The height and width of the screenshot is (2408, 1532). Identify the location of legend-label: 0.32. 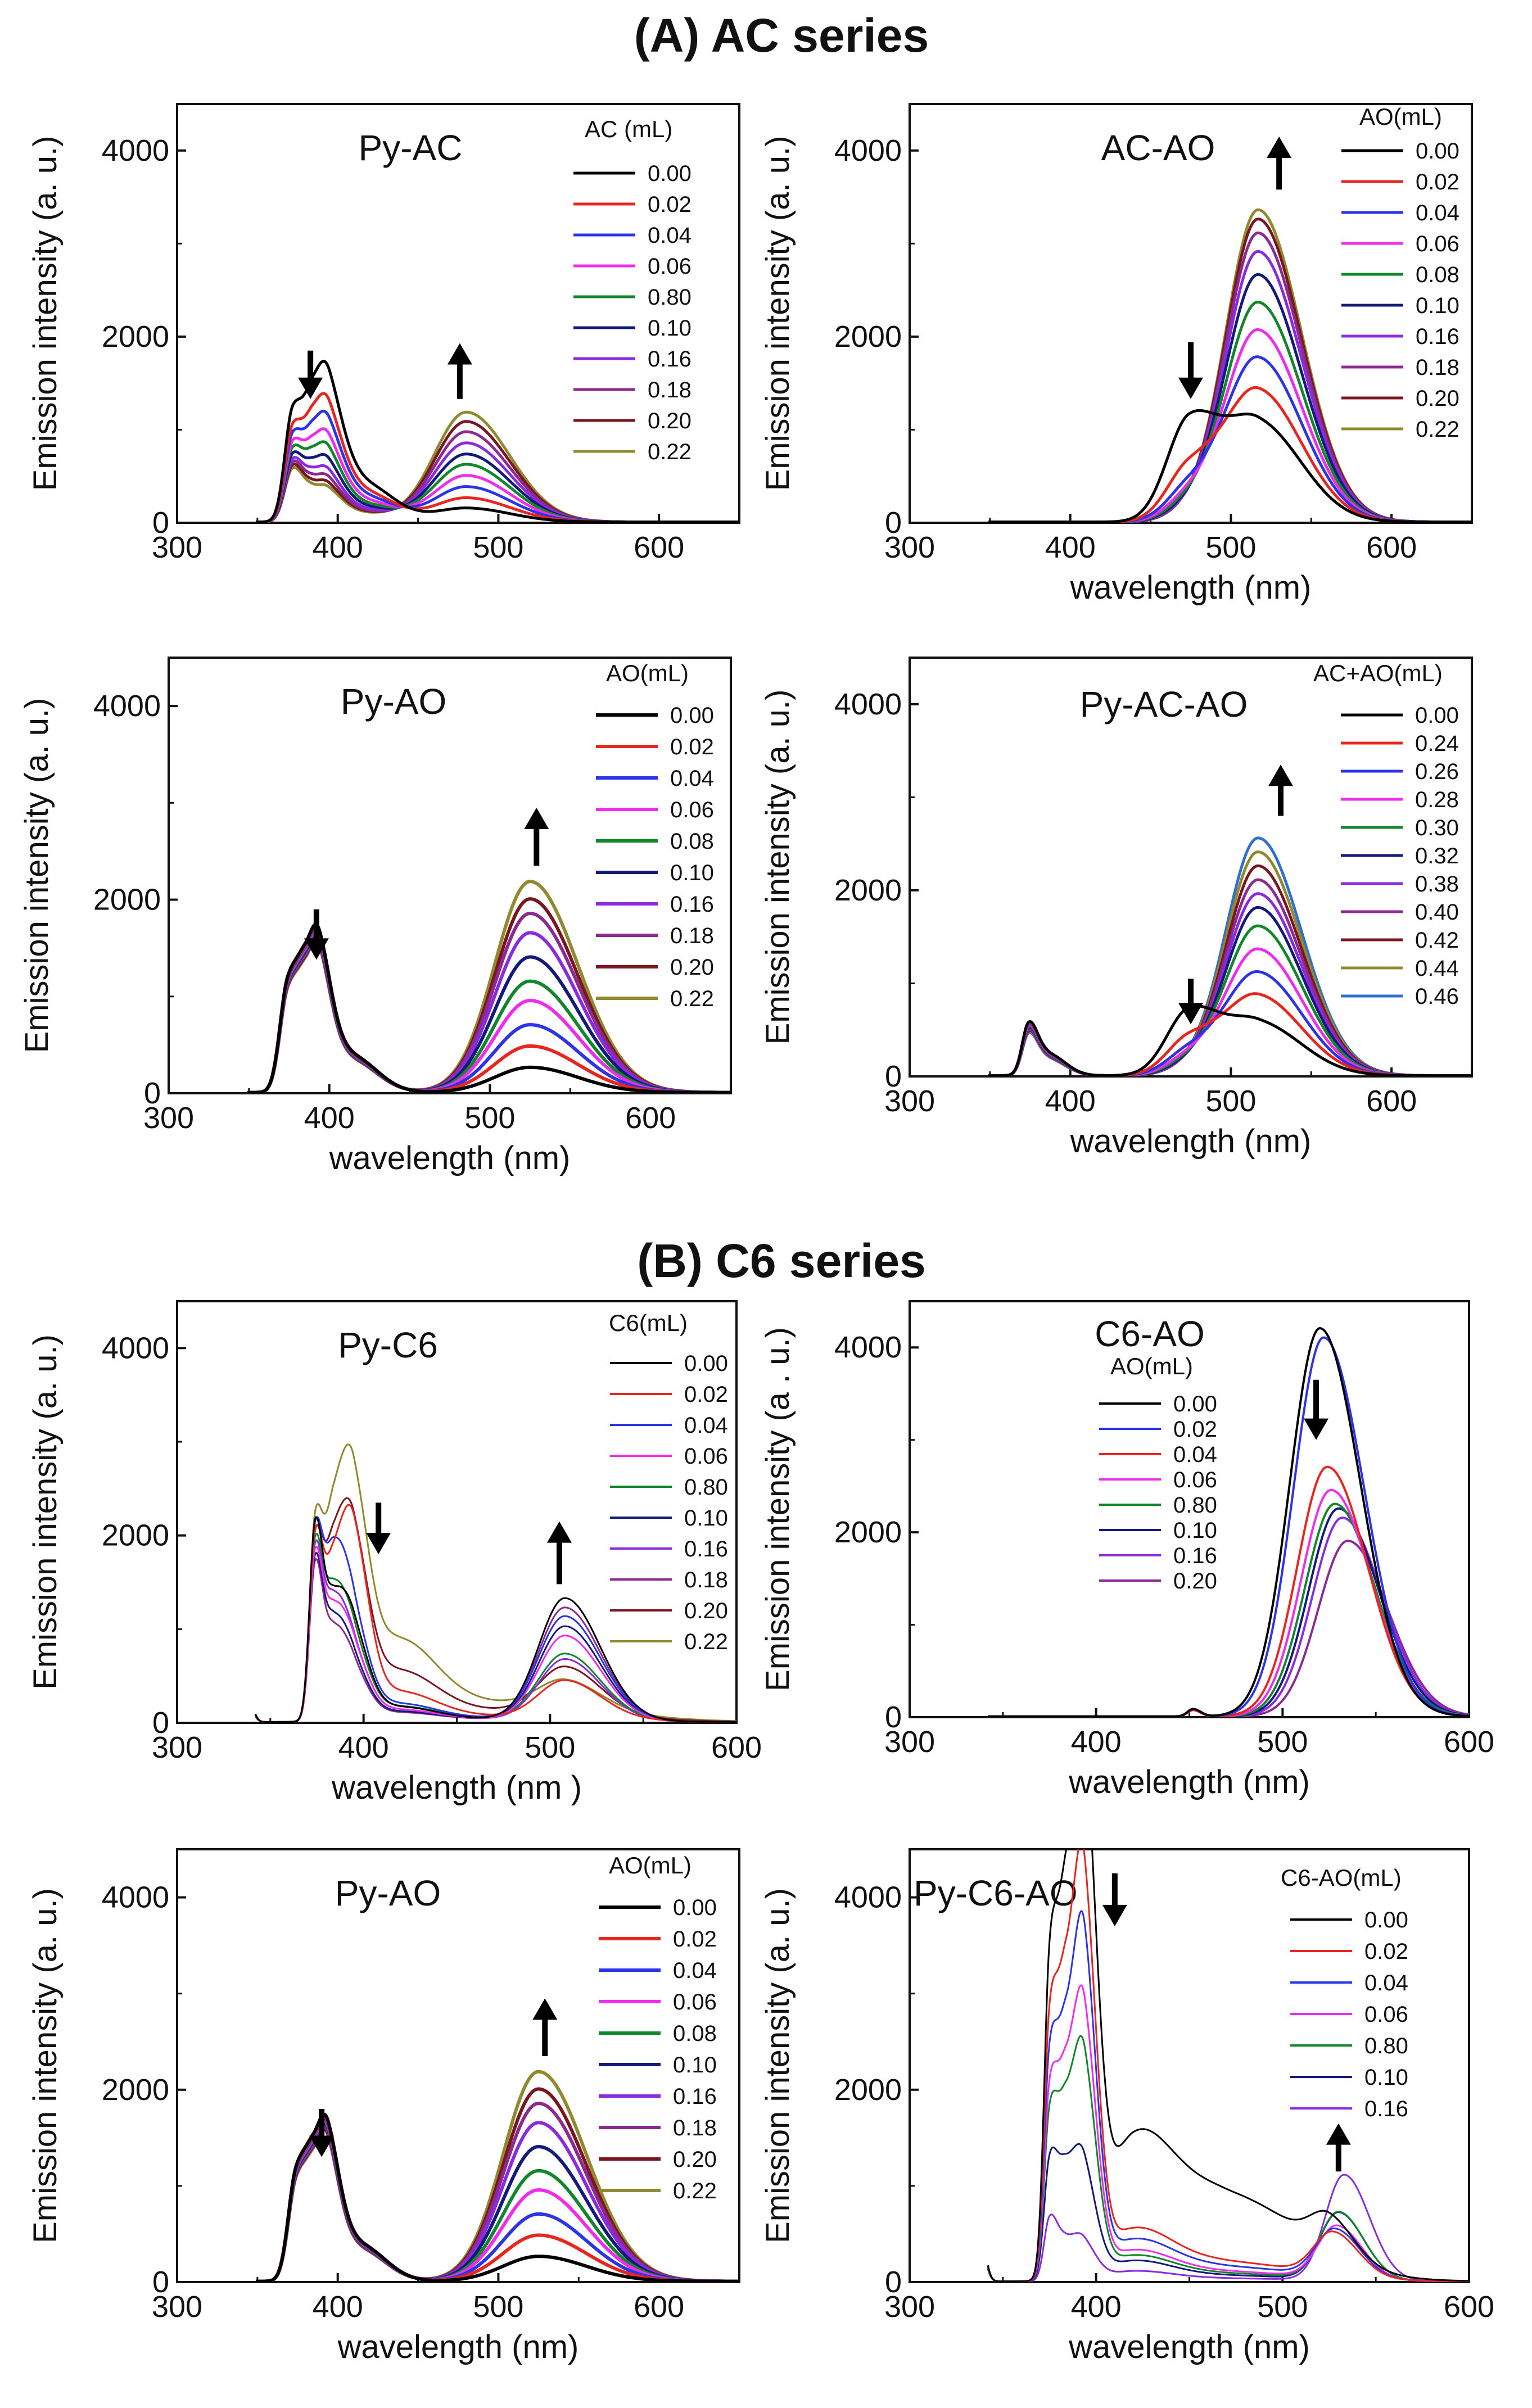
(1437, 856).